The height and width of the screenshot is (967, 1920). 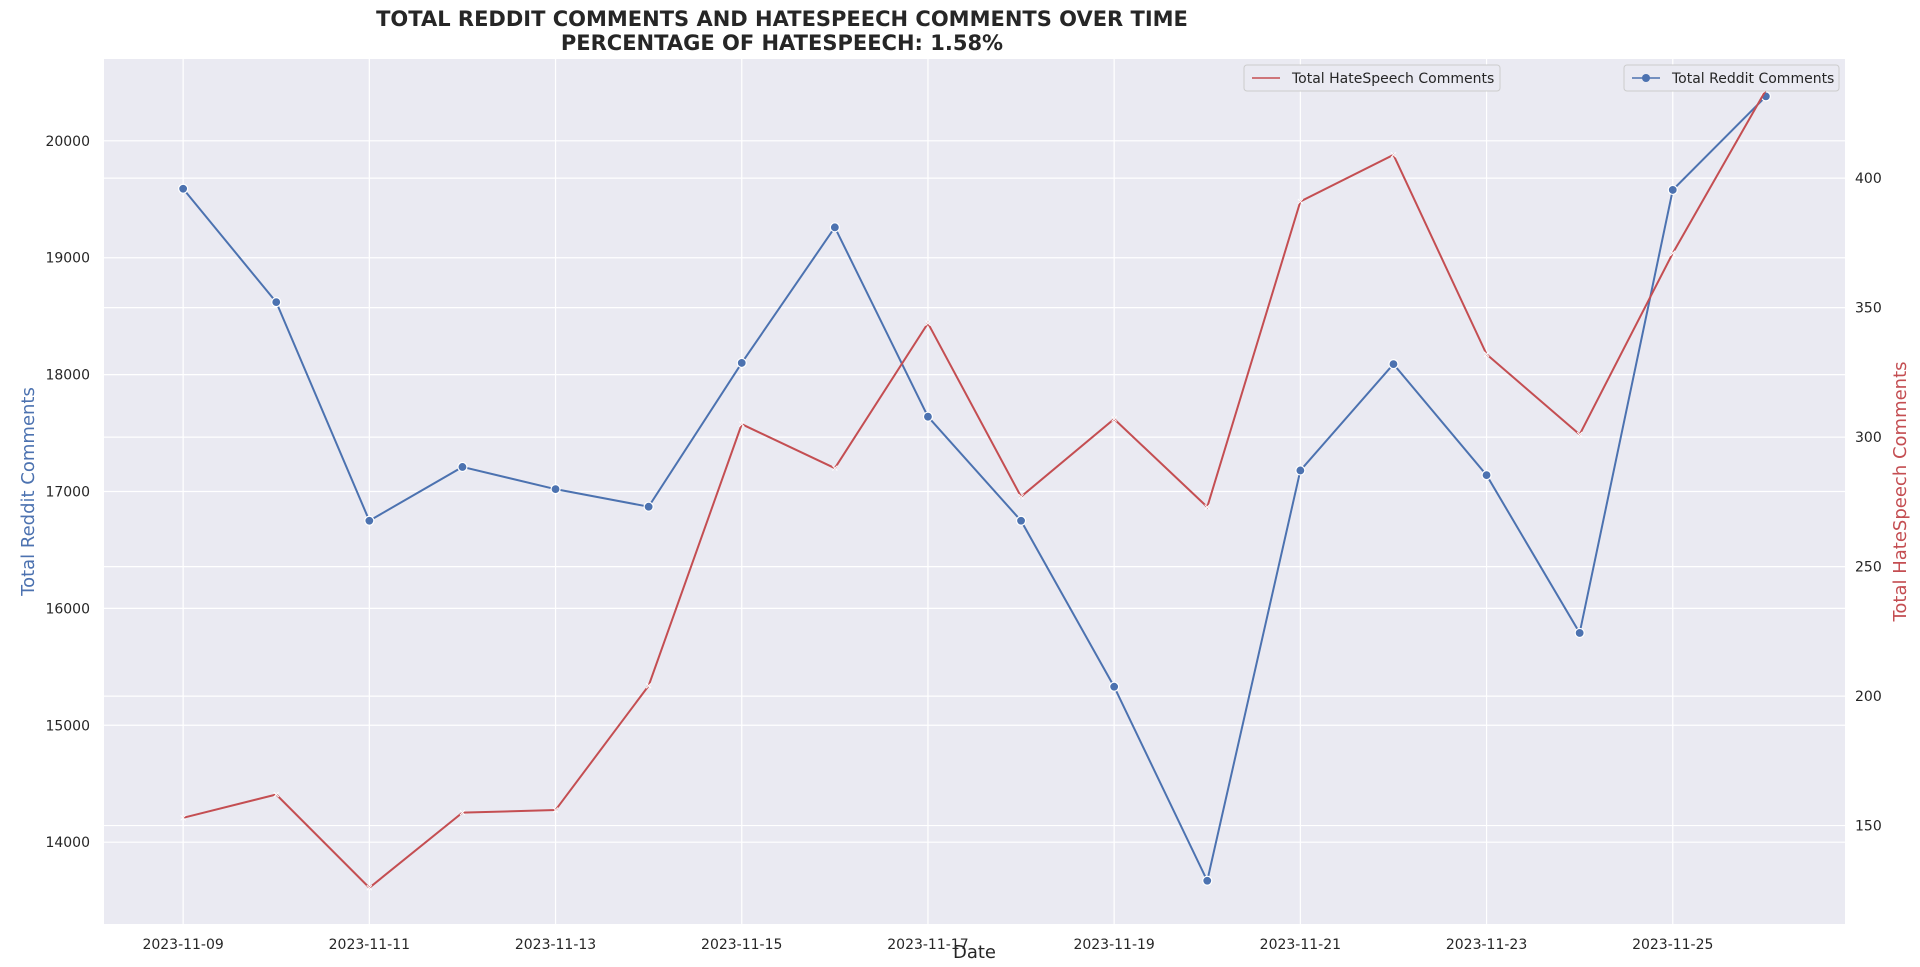 I want to click on x-tick-label: 2023-11-13, so click(x=555, y=945).